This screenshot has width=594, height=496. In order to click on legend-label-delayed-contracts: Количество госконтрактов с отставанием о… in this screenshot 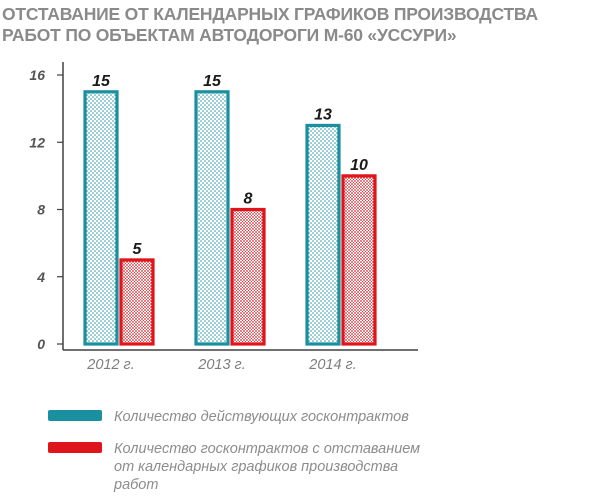, I will do `click(299, 467)`.